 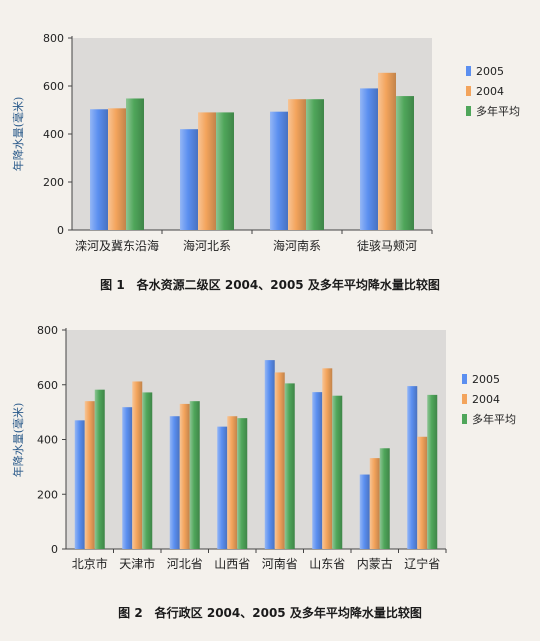 What do you see at coordinates (232, 564) in the screenshot?
I see `chart-2-category-label: 山西省` at bounding box center [232, 564].